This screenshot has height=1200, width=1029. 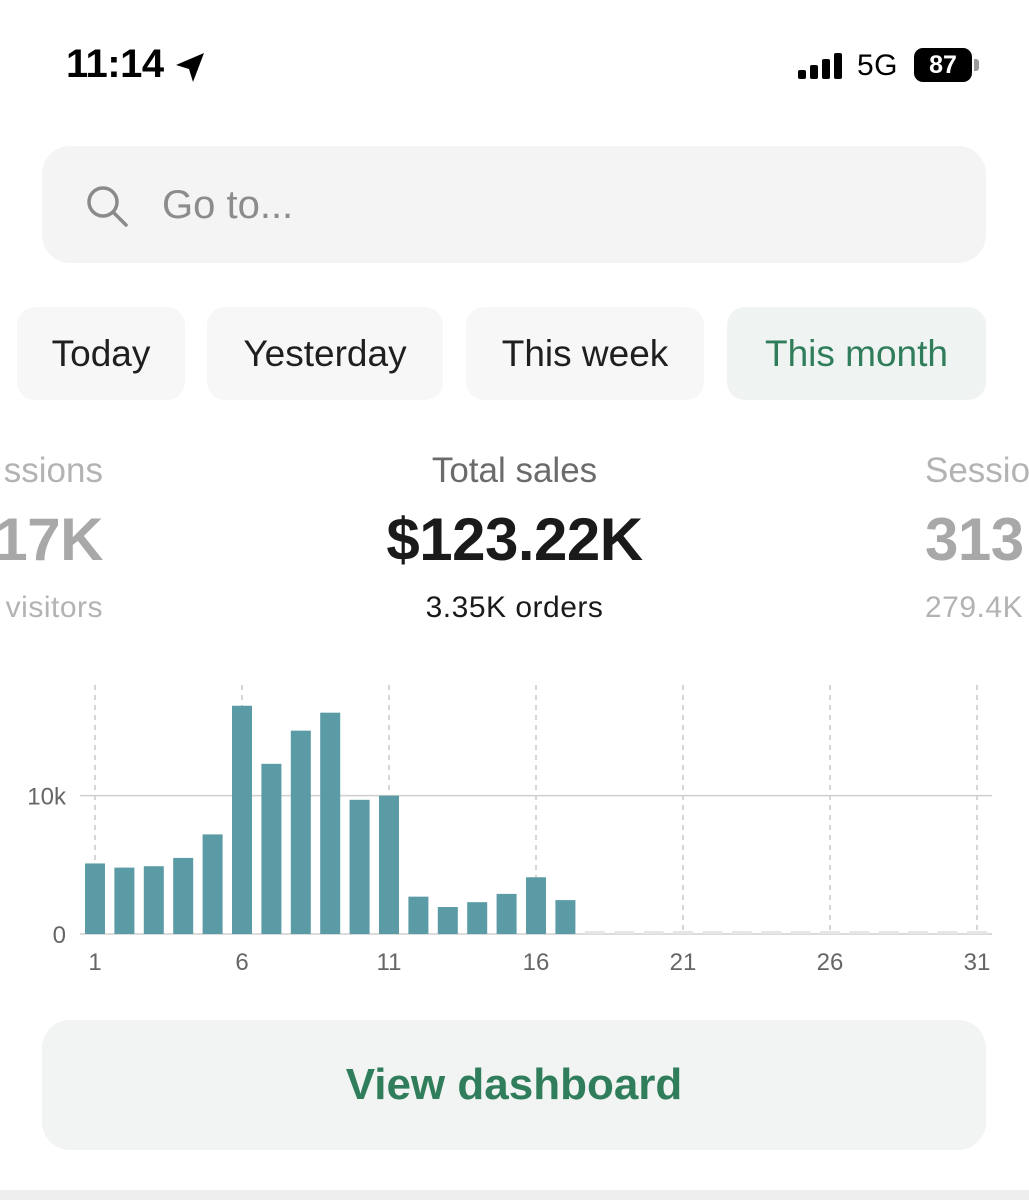 I want to click on battery-cap, so click(x=976, y=65).